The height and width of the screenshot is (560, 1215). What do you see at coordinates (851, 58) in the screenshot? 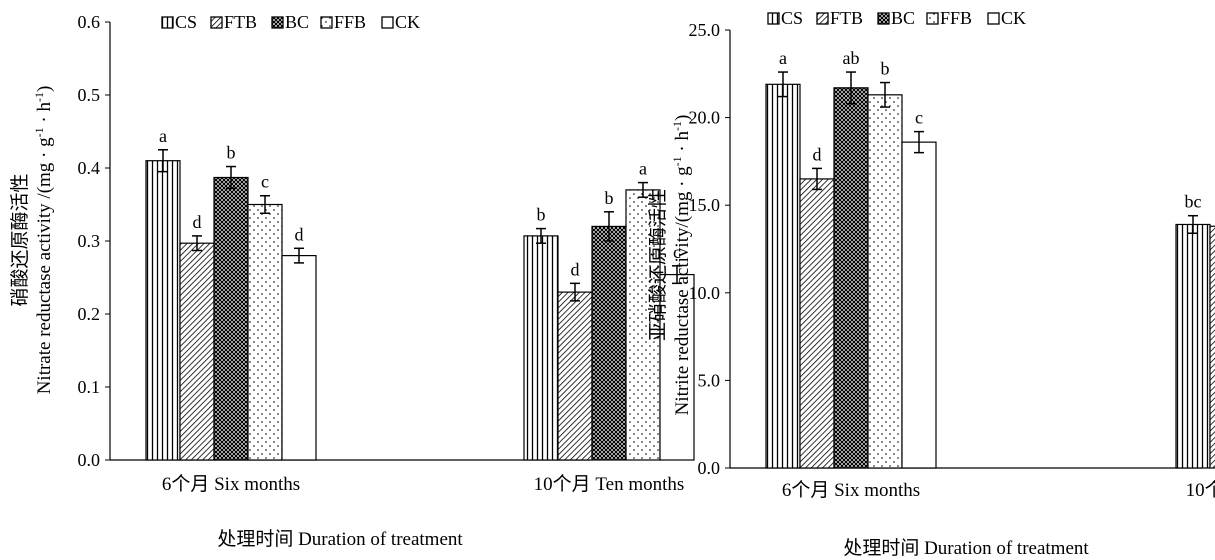
I see `significance-letter: ab` at bounding box center [851, 58].